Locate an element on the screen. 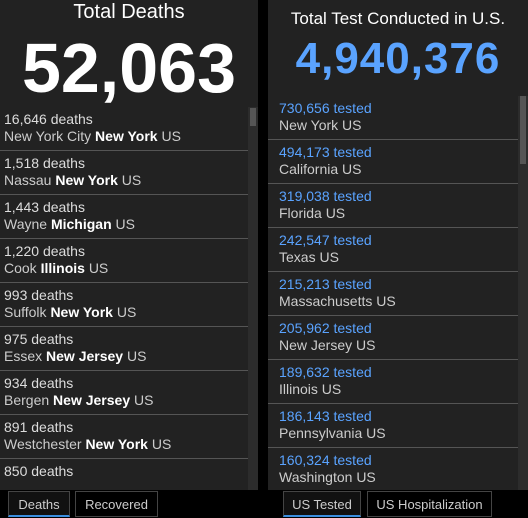  list-row: 319,038 tested Florida US is located at coordinates (393, 206).